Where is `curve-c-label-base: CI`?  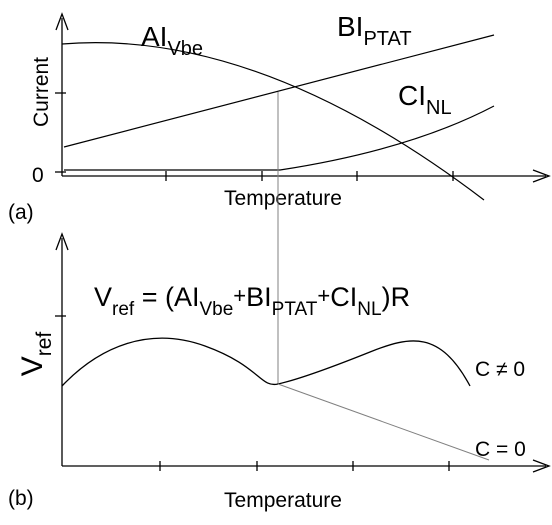
curve-c-label-base: CI is located at coordinates (412, 95).